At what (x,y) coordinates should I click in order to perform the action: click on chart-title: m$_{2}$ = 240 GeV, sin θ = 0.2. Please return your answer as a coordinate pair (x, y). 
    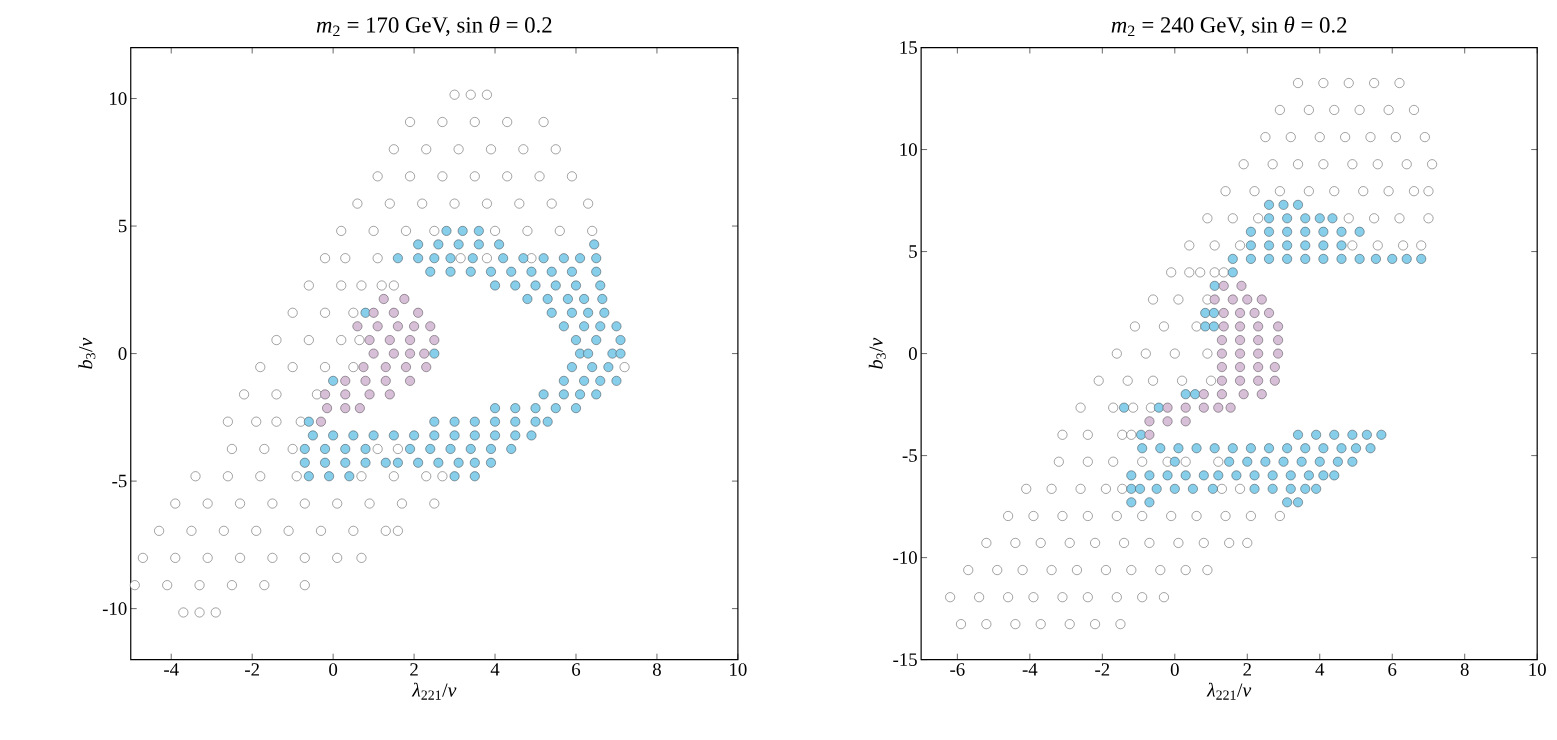
    Looking at the image, I should click on (1229, 26).